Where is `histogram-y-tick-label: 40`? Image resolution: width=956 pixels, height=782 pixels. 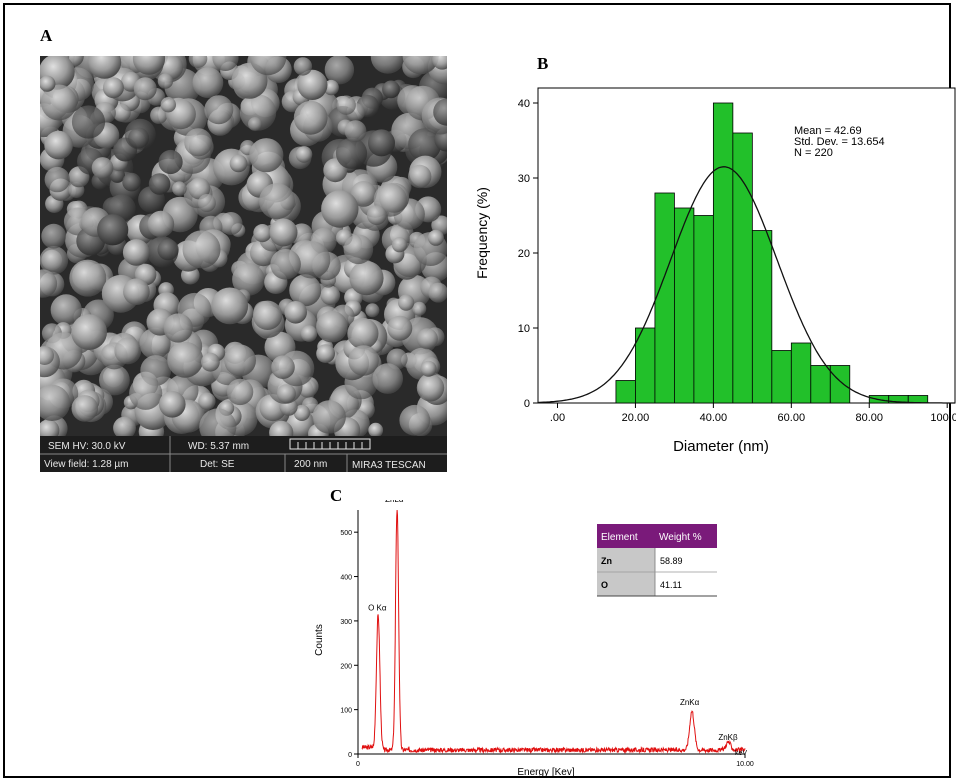 histogram-y-tick-label: 40 is located at coordinates (524, 104).